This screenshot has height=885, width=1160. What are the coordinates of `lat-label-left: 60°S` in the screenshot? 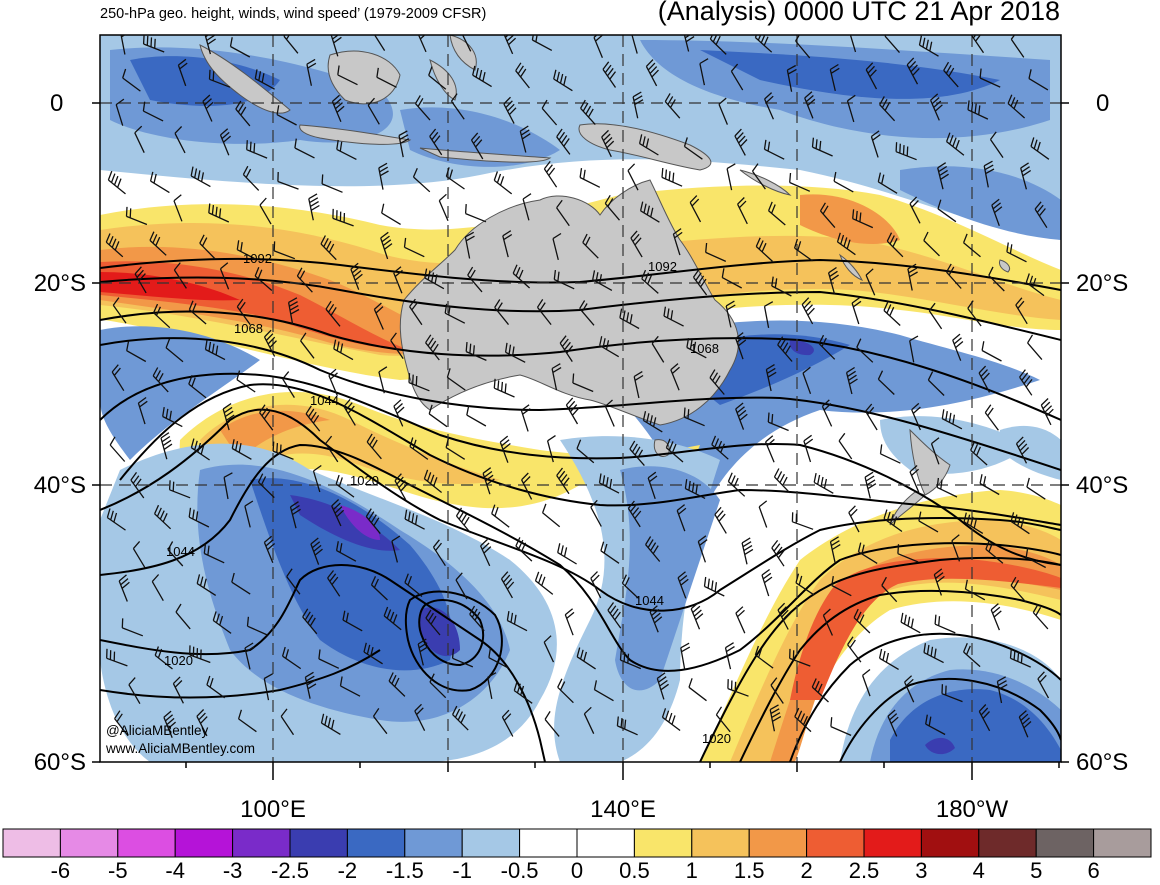 It's located at (59, 762).